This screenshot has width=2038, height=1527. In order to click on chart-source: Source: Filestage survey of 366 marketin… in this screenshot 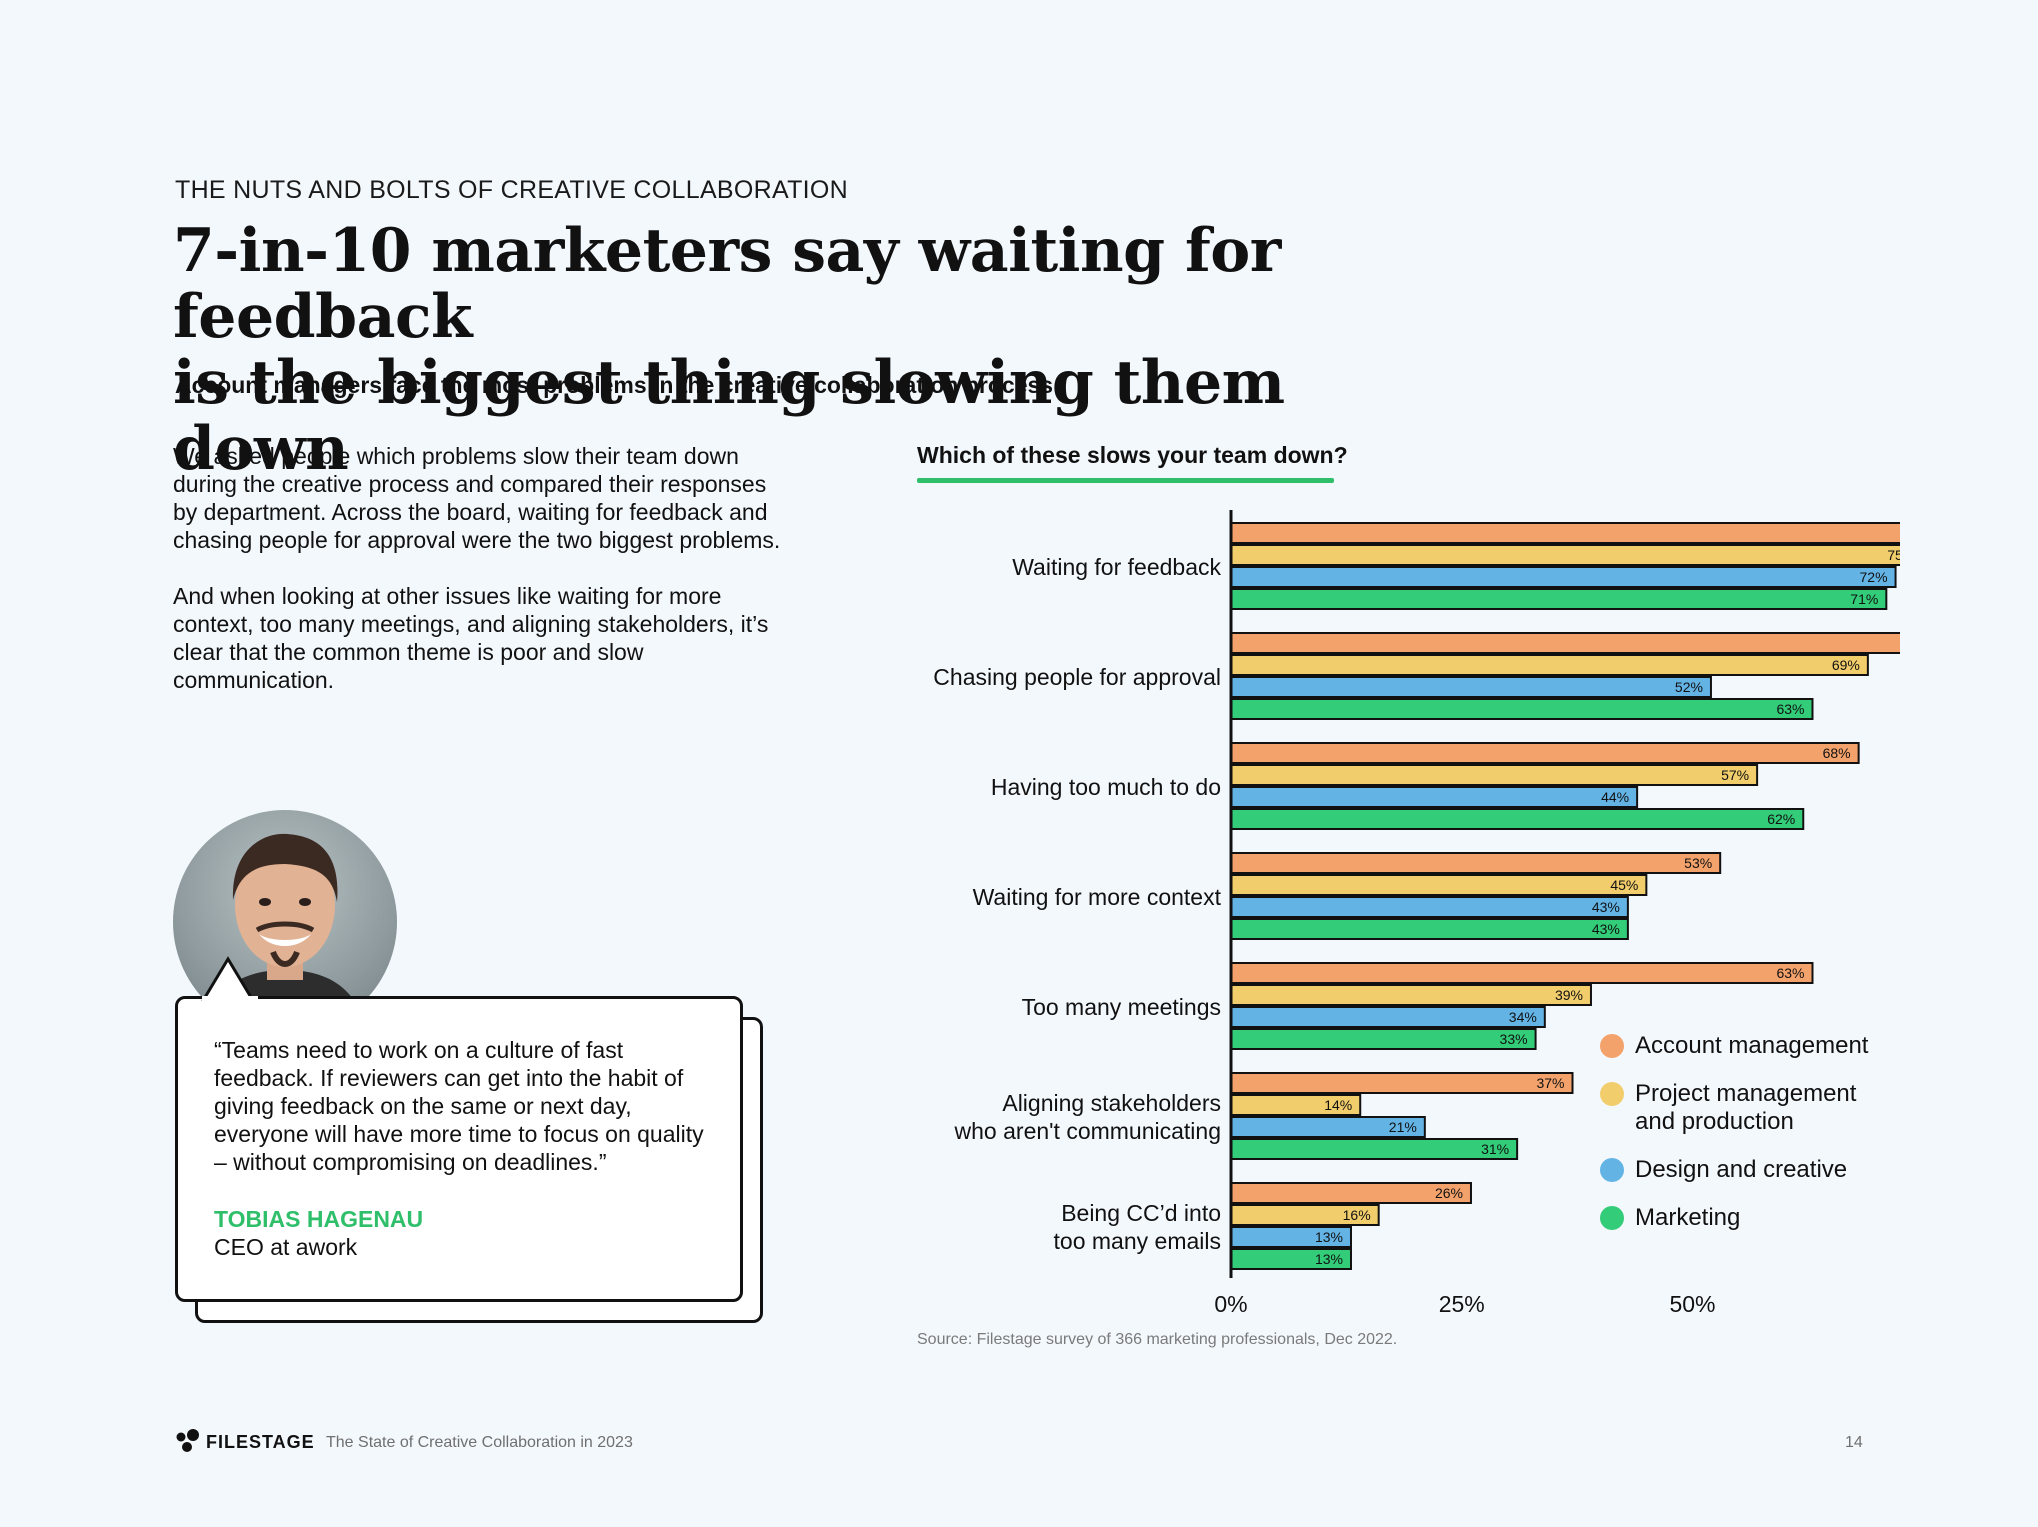, I will do `click(1157, 1339)`.